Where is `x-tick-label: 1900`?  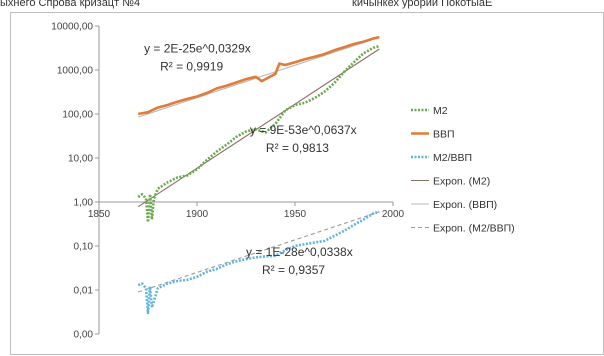 x-tick-label: 1900 is located at coordinates (197, 214).